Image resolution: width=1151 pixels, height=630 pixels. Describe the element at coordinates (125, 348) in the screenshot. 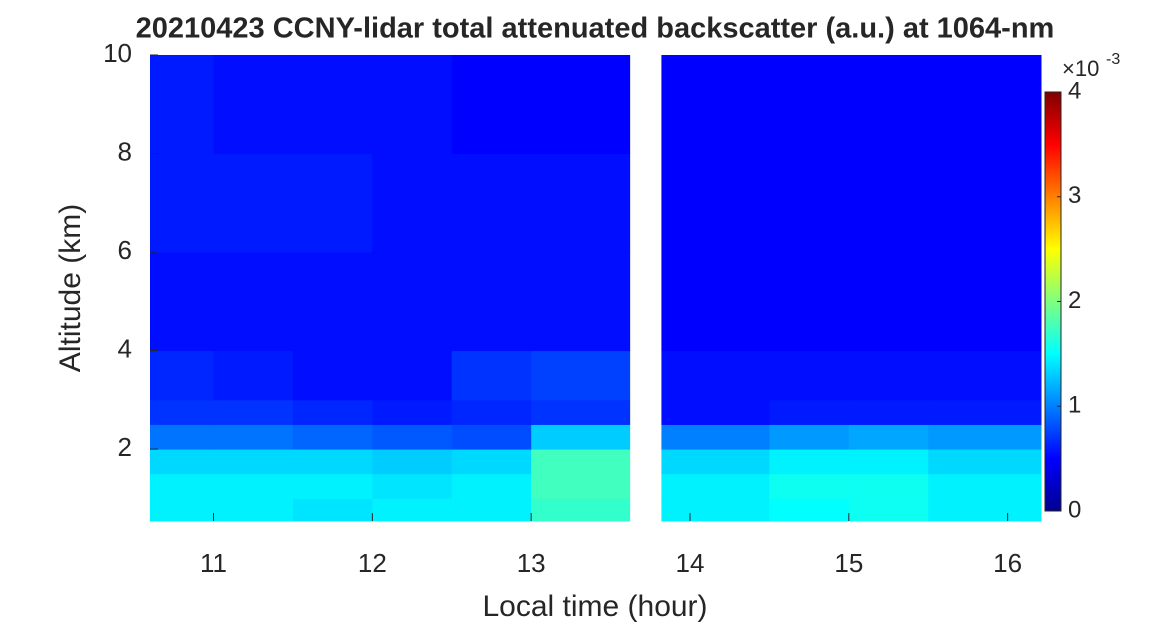

I see `y-tick-label: 4` at that location.